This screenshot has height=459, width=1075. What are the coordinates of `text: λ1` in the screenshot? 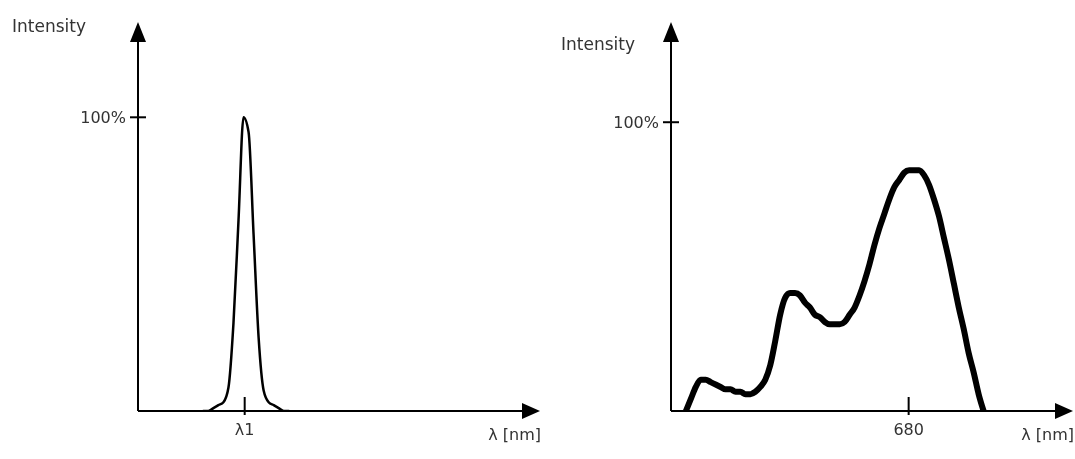 It's located at (244, 429).